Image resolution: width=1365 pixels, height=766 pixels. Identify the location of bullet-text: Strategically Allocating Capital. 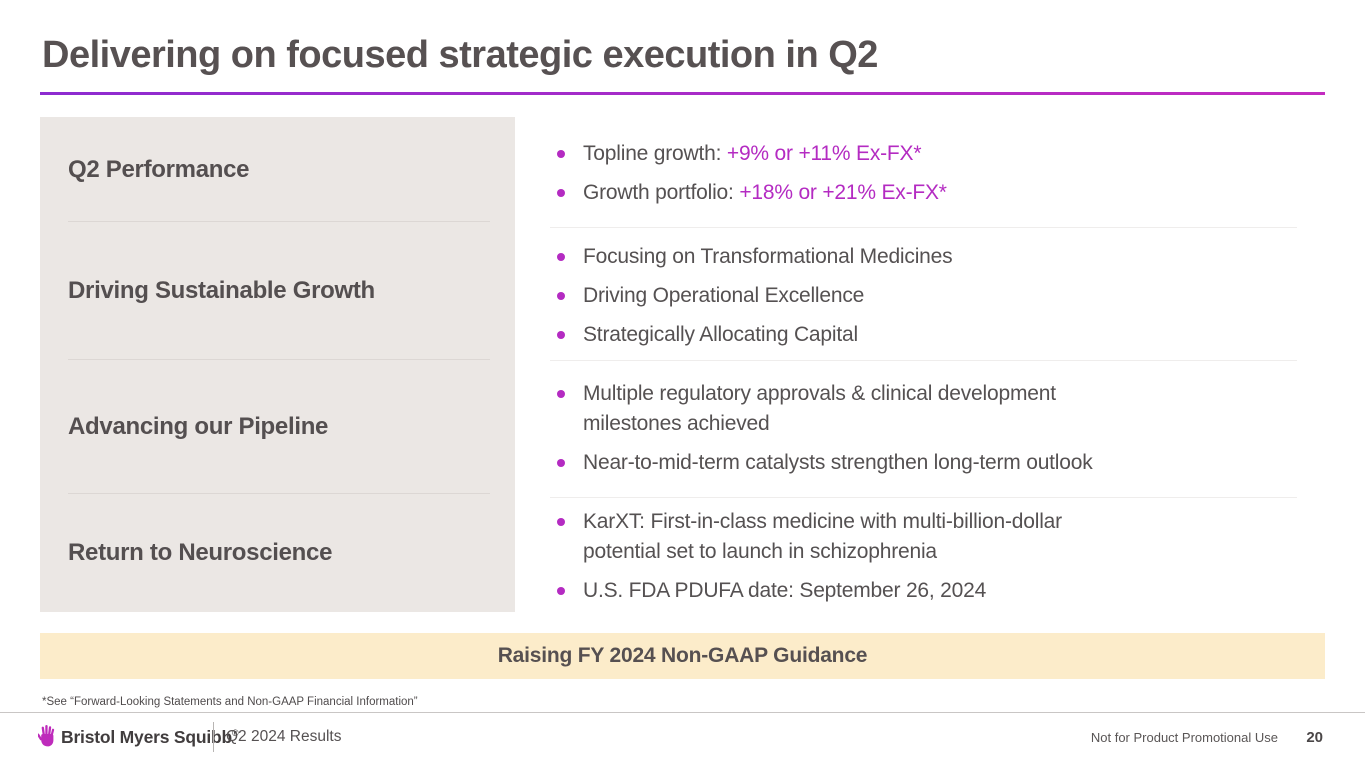
(720, 334).